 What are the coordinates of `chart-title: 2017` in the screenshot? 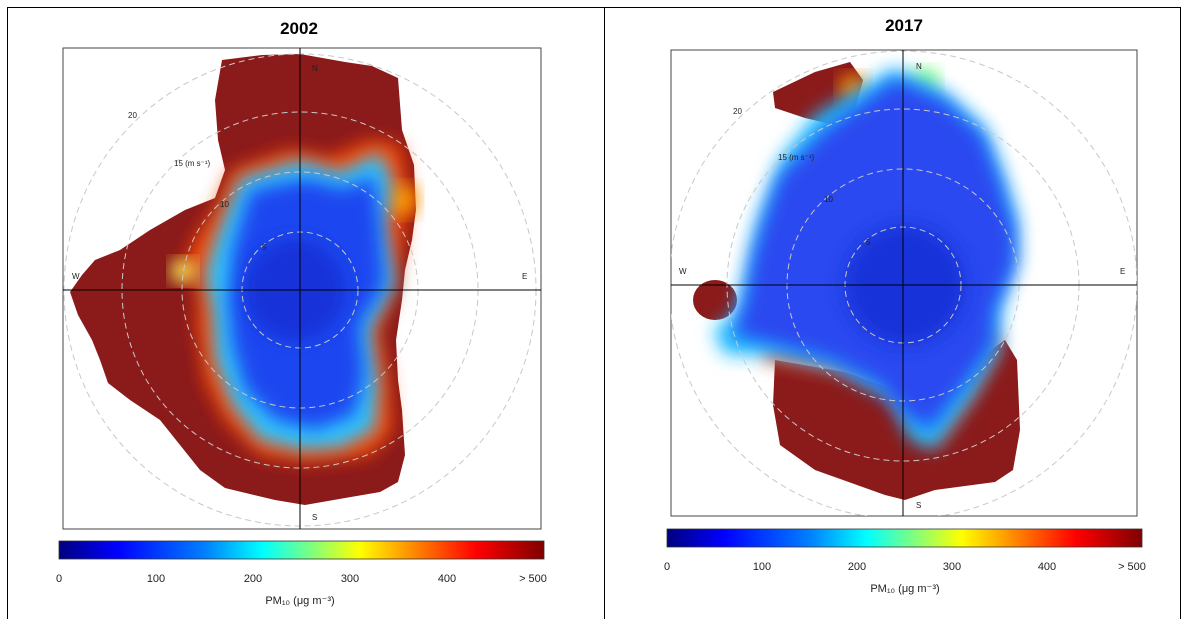 It's located at (904, 25).